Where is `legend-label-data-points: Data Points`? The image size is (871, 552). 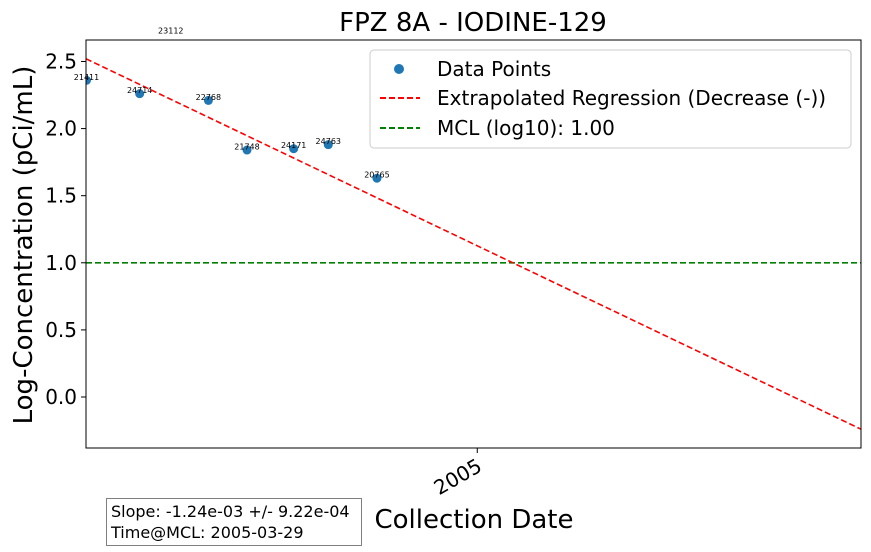 legend-label-data-points: Data Points is located at coordinates (494, 69).